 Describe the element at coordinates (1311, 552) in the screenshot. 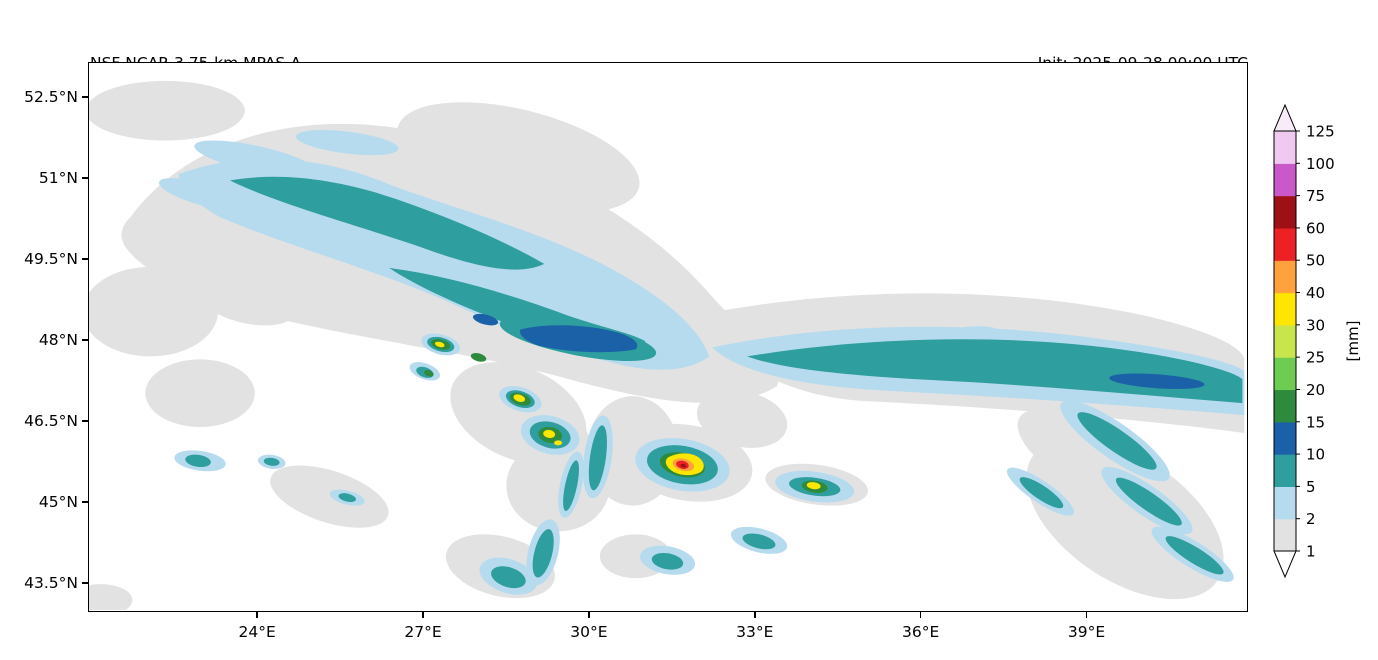

I see `colorbar-tick-label: 1` at that location.